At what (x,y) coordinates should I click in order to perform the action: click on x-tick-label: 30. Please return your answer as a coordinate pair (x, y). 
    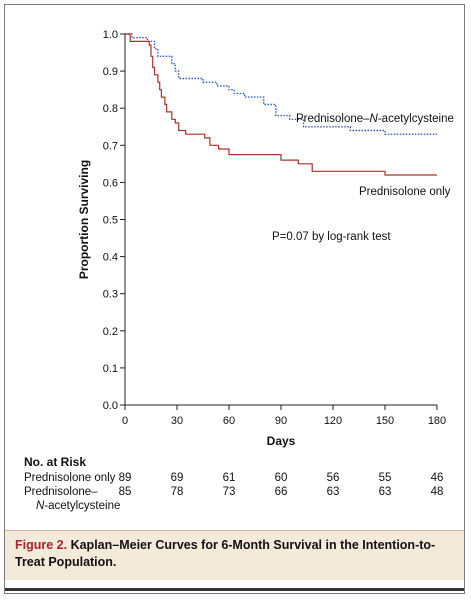
    Looking at the image, I should click on (177, 421).